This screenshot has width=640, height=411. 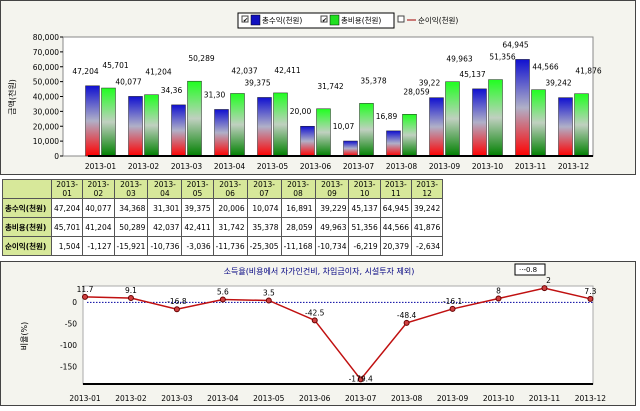 I want to click on header-cell: 2013-11, so click(x=395, y=189).